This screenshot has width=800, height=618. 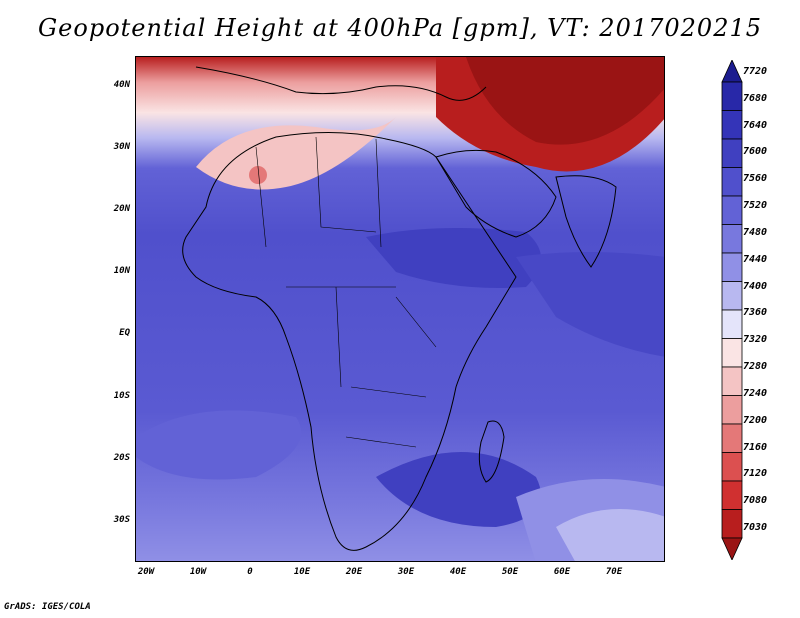 What do you see at coordinates (755, 501) in the screenshot?
I see `colorbar-label: 7080` at bounding box center [755, 501].